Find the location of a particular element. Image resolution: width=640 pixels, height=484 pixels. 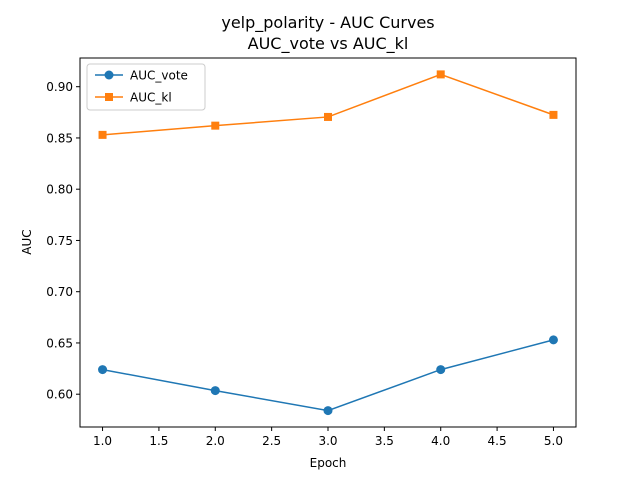

x-tick-label: 3.5 is located at coordinates (384, 441).